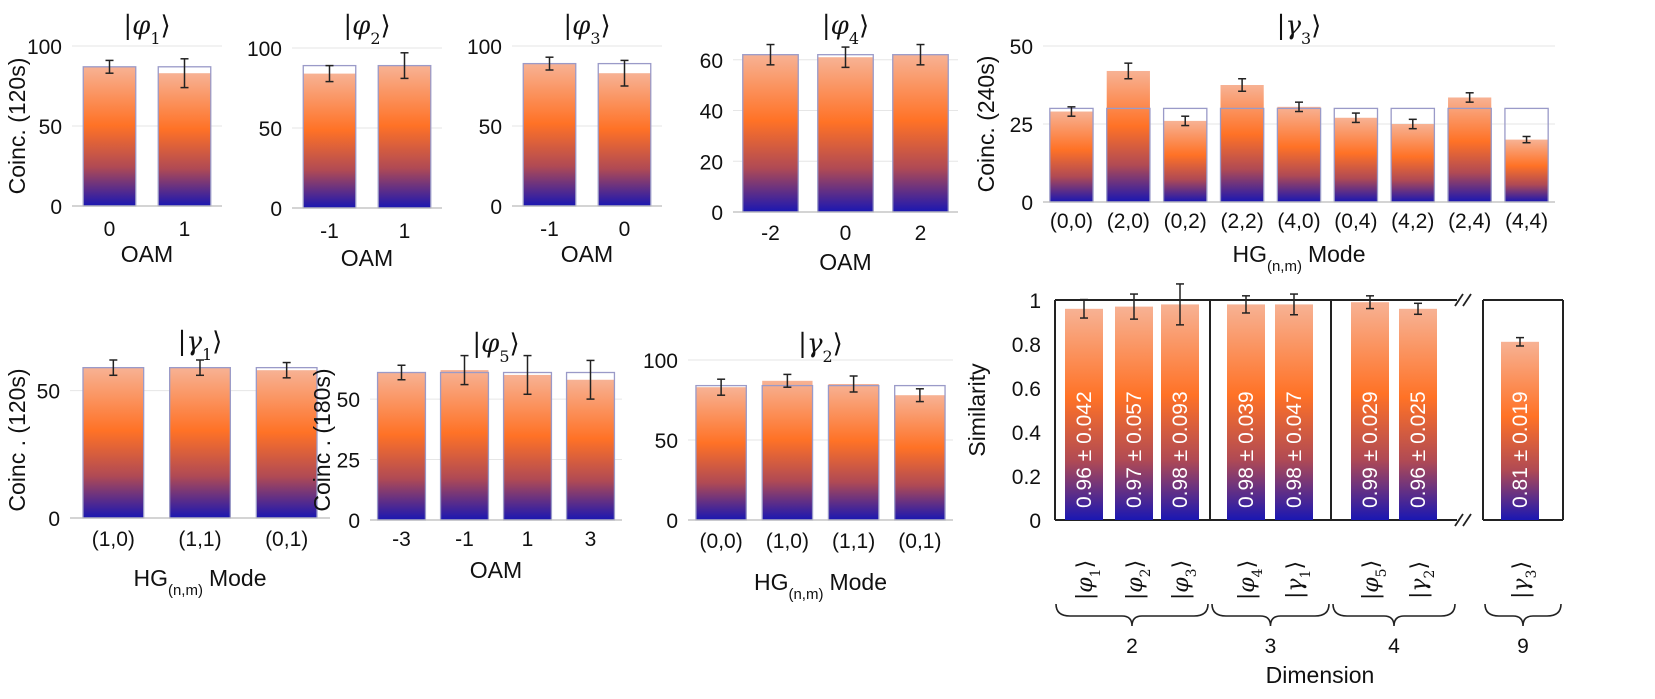 The image size is (1655, 699). I want to click on group-label: 9, so click(1523, 646).